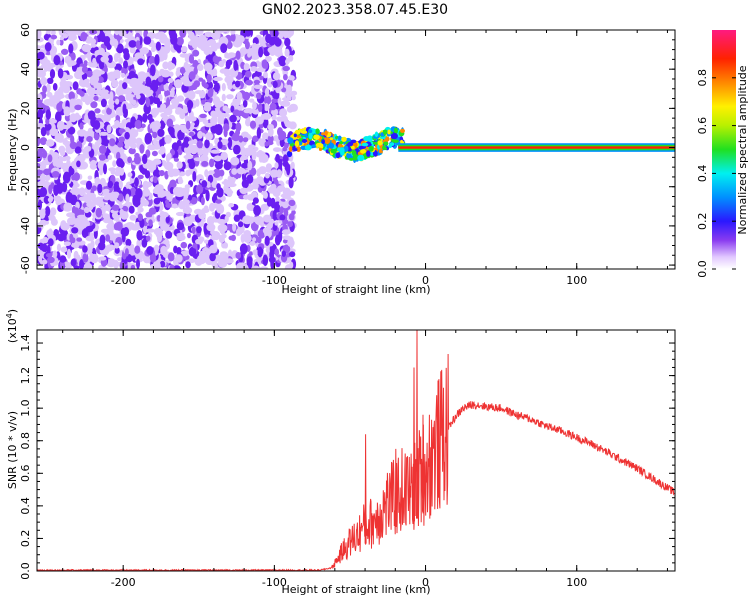 The width and height of the screenshot is (750, 600). Describe the element at coordinates (724, 149) in the screenshot. I see `colorbar-gradient` at that location.